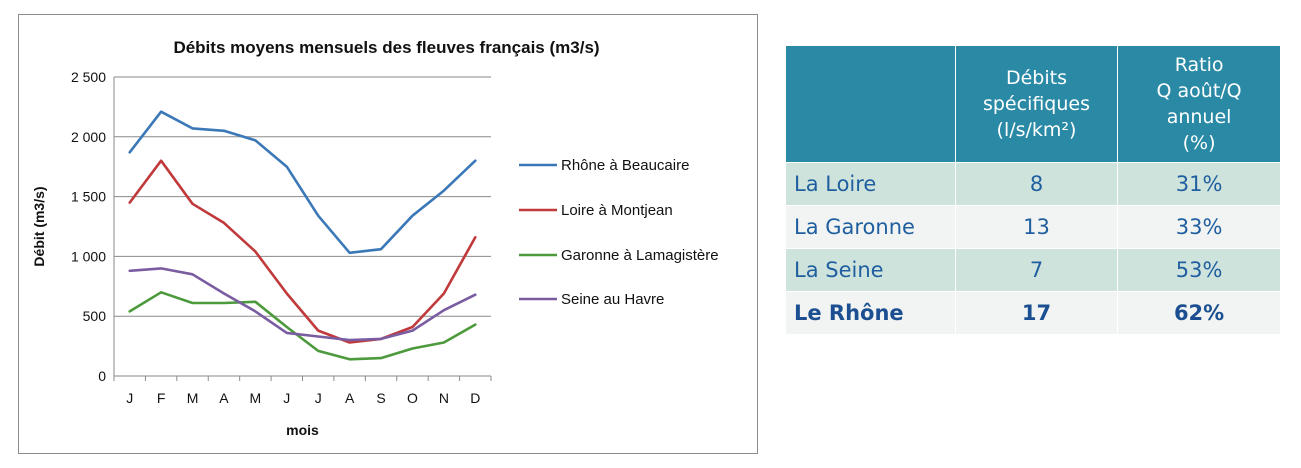 The image size is (1301, 468). I want to click on header-empty, so click(871, 104).